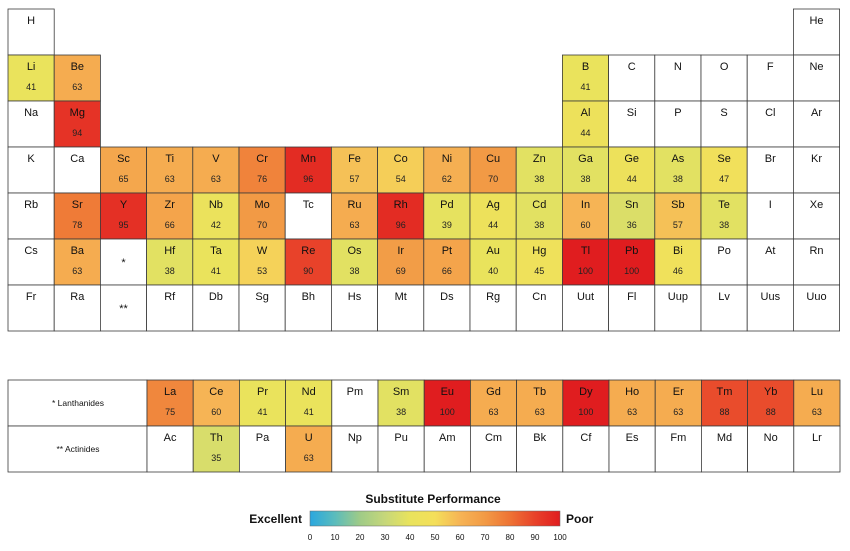 This screenshot has height=551, width=850. What do you see at coordinates (447, 262) in the screenshot?
I see `element-cell-pt: Pt 66` at bounding box center [447, 262].